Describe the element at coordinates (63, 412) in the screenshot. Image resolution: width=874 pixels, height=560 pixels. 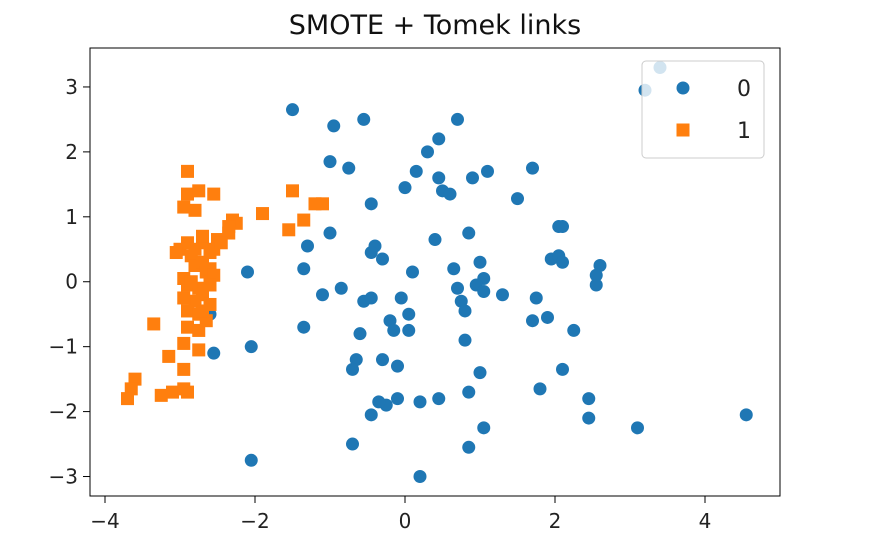
I see `y-tick-label: −2` at that location.